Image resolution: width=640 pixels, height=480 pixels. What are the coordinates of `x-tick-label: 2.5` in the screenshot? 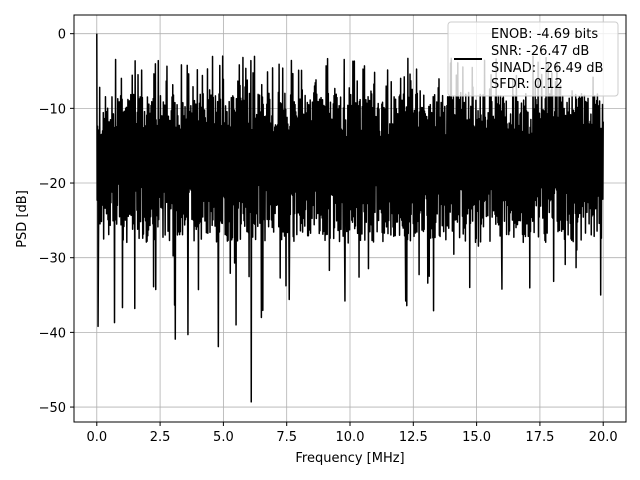 It's located at (160, 437).